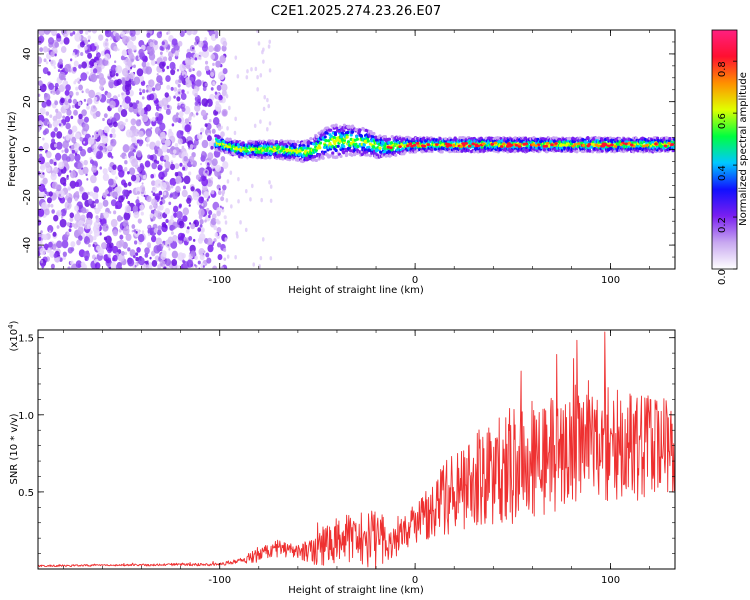 The width and height of the screenshot is (750, 600). What do you see at coordinates (26, 493) in the screenshot?
I see `snr-y-tick-label: 0.5` at bounding box center [26, 493].